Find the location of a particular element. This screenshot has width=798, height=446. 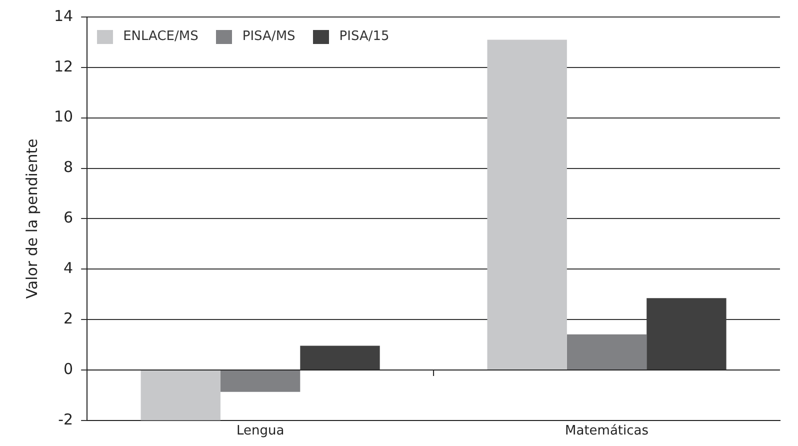

y-axis-title: Valor de la pendiente is located at coordinates (31, 218).